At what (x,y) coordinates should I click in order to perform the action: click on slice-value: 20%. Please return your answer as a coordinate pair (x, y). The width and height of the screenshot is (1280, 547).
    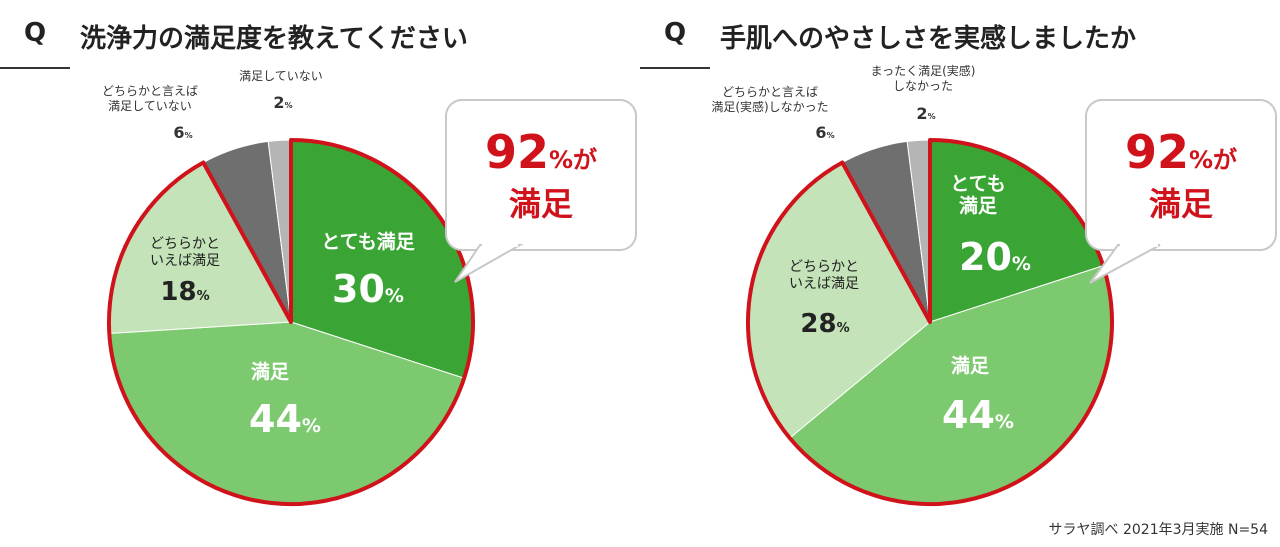
    Looking at the image, I should click on (995, 257).